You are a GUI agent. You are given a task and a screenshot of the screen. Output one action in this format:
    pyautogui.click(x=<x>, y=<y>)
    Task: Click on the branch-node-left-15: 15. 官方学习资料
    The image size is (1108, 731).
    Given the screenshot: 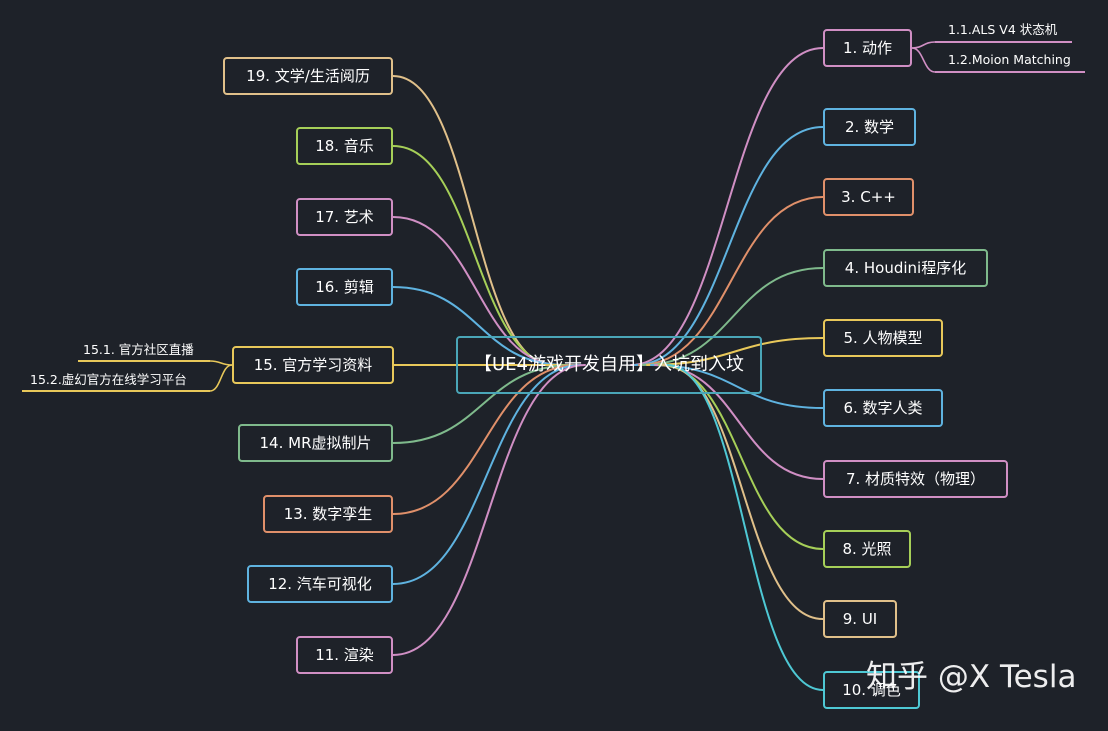 What is the action you would take?
    pyautogui.click(x=313, y=365)
    